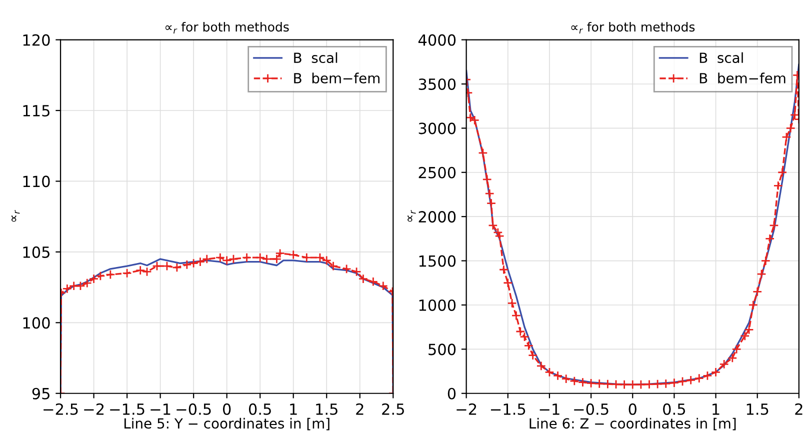 This screenshot has height=442, width=807. I want to click on y-tick-label: 105, so click(36, 252).